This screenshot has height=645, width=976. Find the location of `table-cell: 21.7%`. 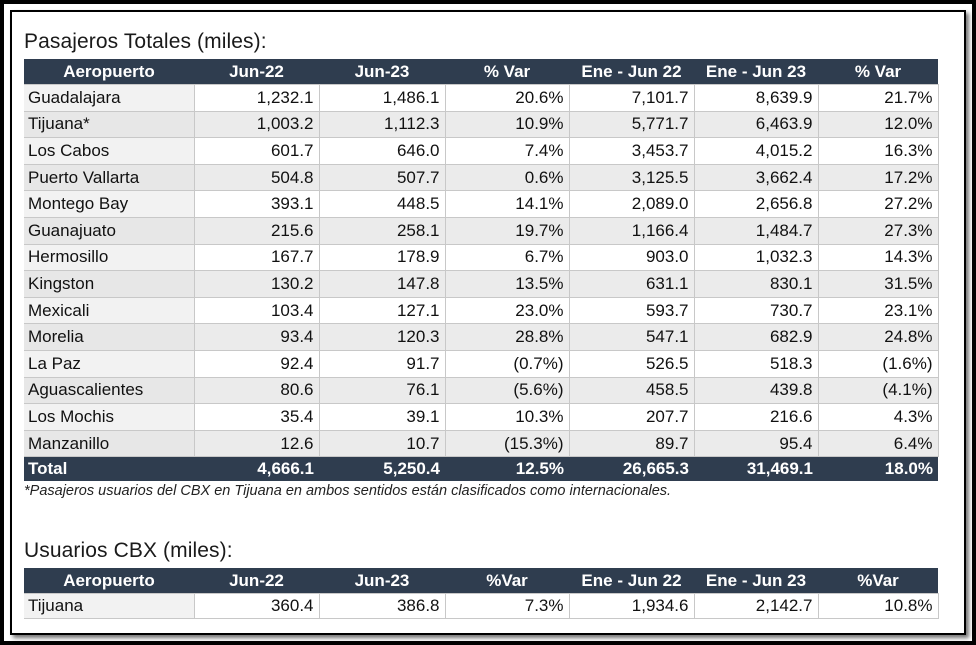

table-cell: 21.7% is located at coordinates (878, 98).